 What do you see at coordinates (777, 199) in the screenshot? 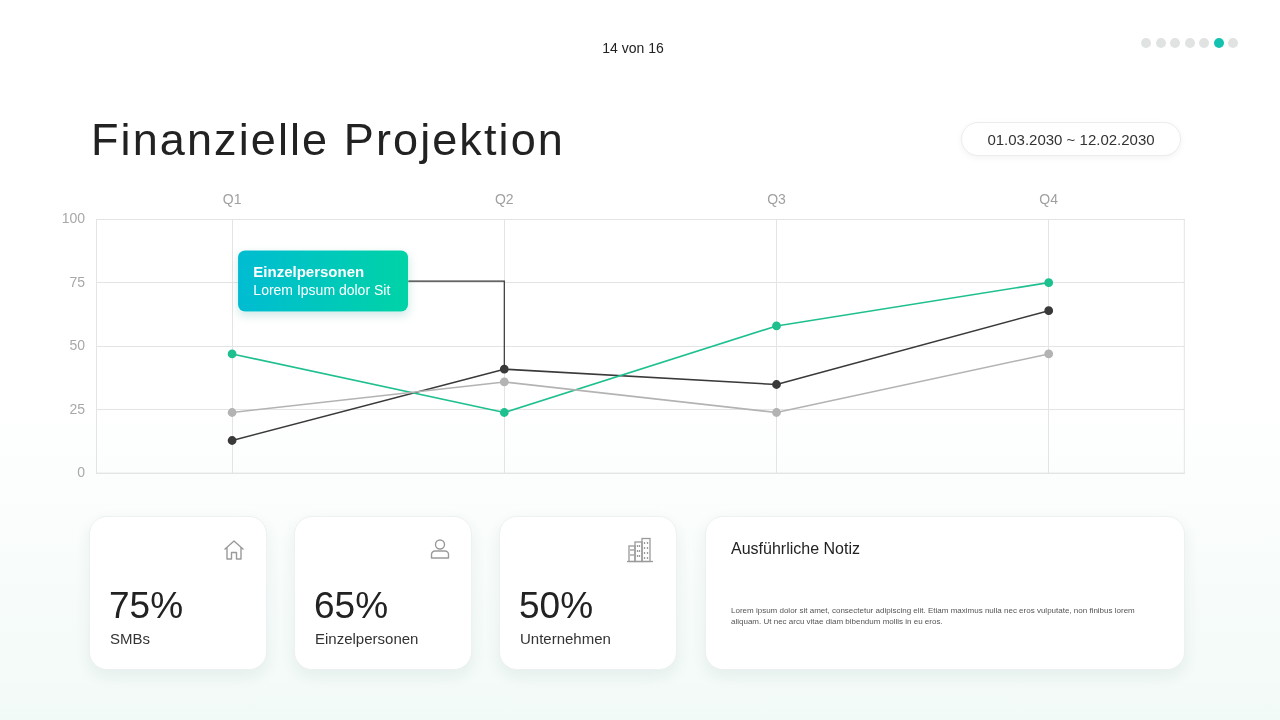
I see `x-tick-label: Q3` at bounding box center [777, 199].